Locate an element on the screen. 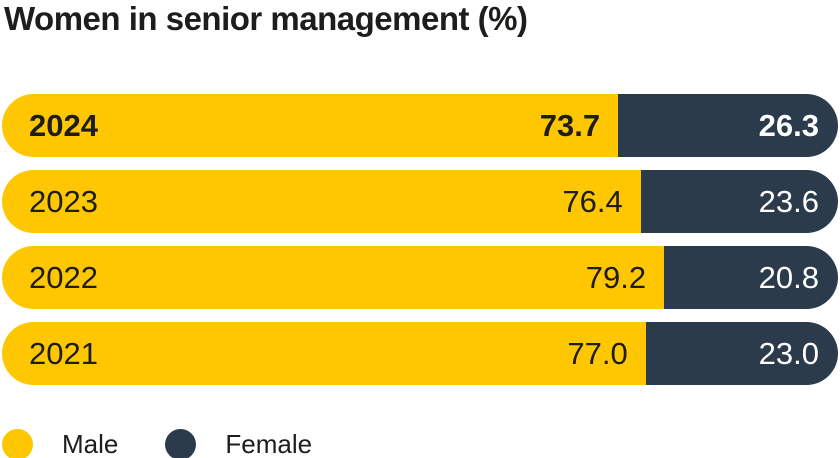  female-swatch-icon is located at coordinates (181, 443).